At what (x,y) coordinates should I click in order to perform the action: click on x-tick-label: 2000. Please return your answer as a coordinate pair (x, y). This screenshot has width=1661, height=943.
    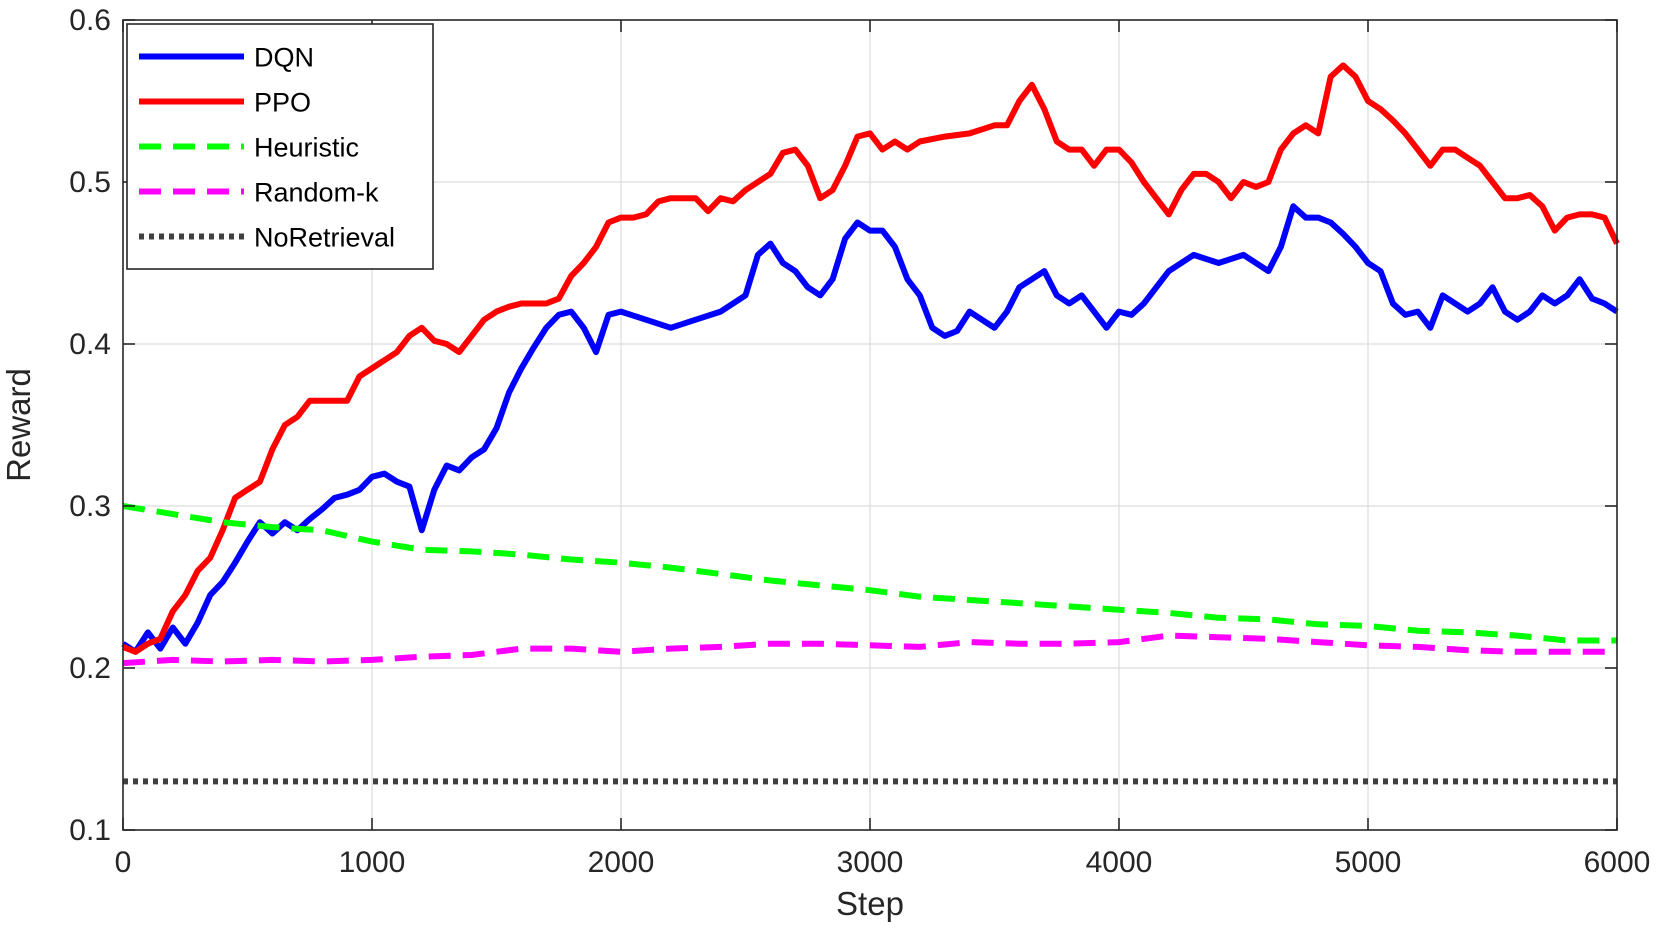
    Looking at the image, I should click on (621, 862).